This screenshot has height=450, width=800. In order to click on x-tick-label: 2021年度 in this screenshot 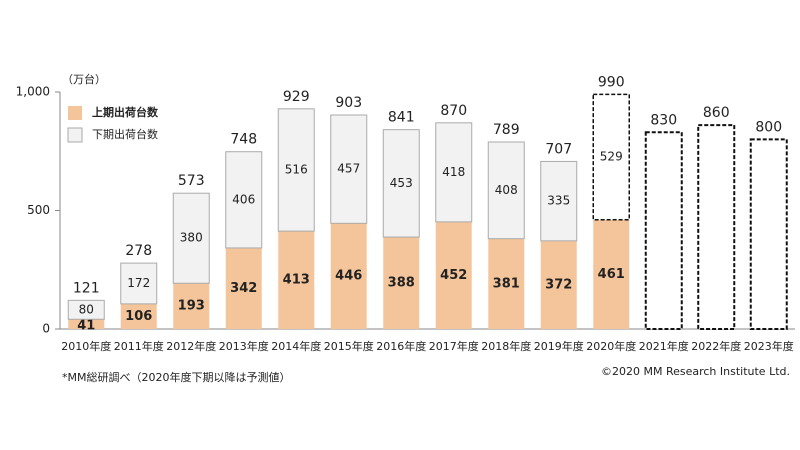, I will do `click(664, 346)`.